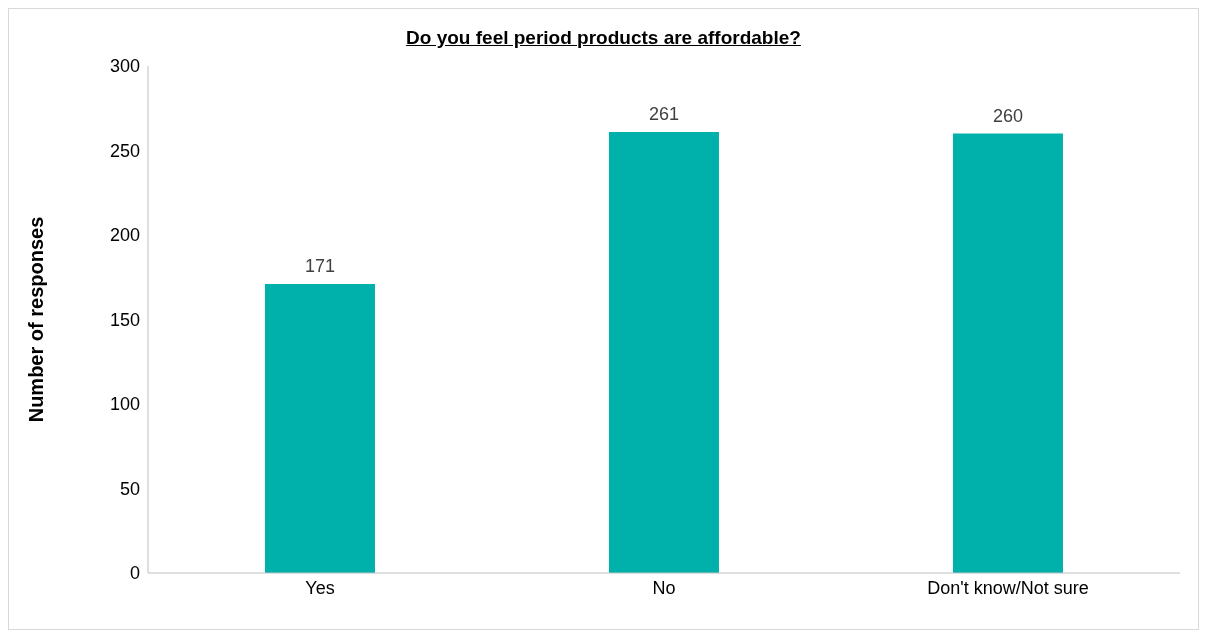 This screenshot has width=1205, height=636. I want to click on y-tick-label: 300, so click(124, 66).